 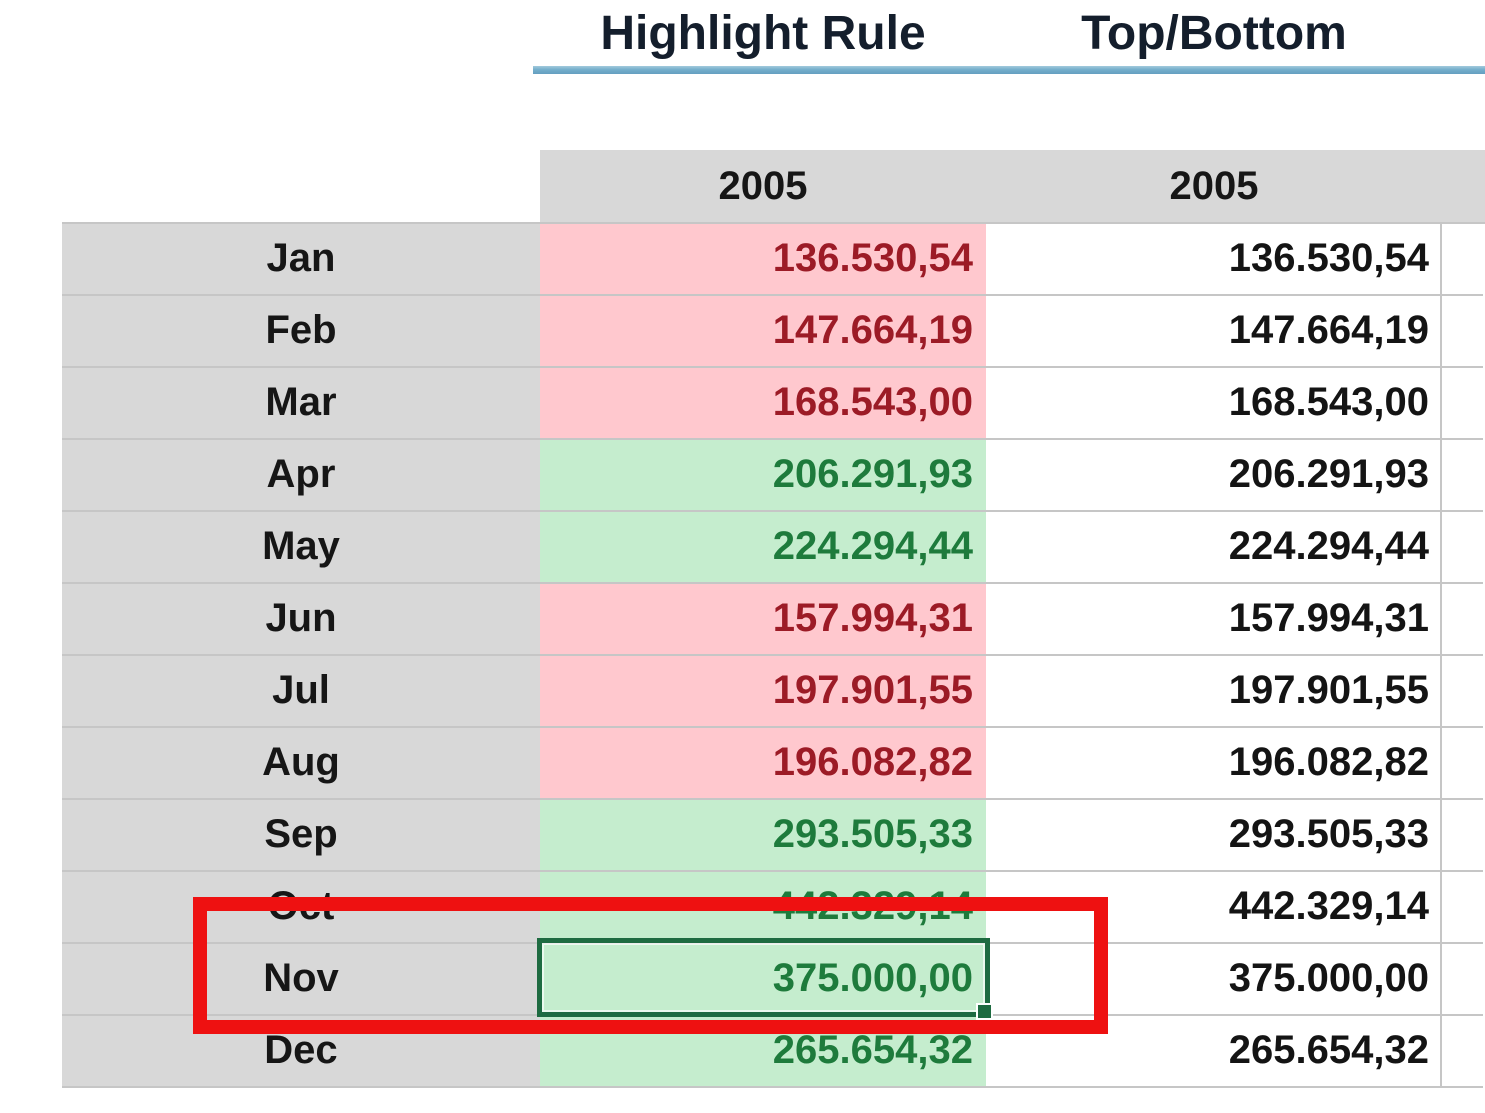 What do you see at coordinates (763, 764) in the screenshot?
I see `highlight-rule-cell: 196.082,82` at bounding box center [763, 764].